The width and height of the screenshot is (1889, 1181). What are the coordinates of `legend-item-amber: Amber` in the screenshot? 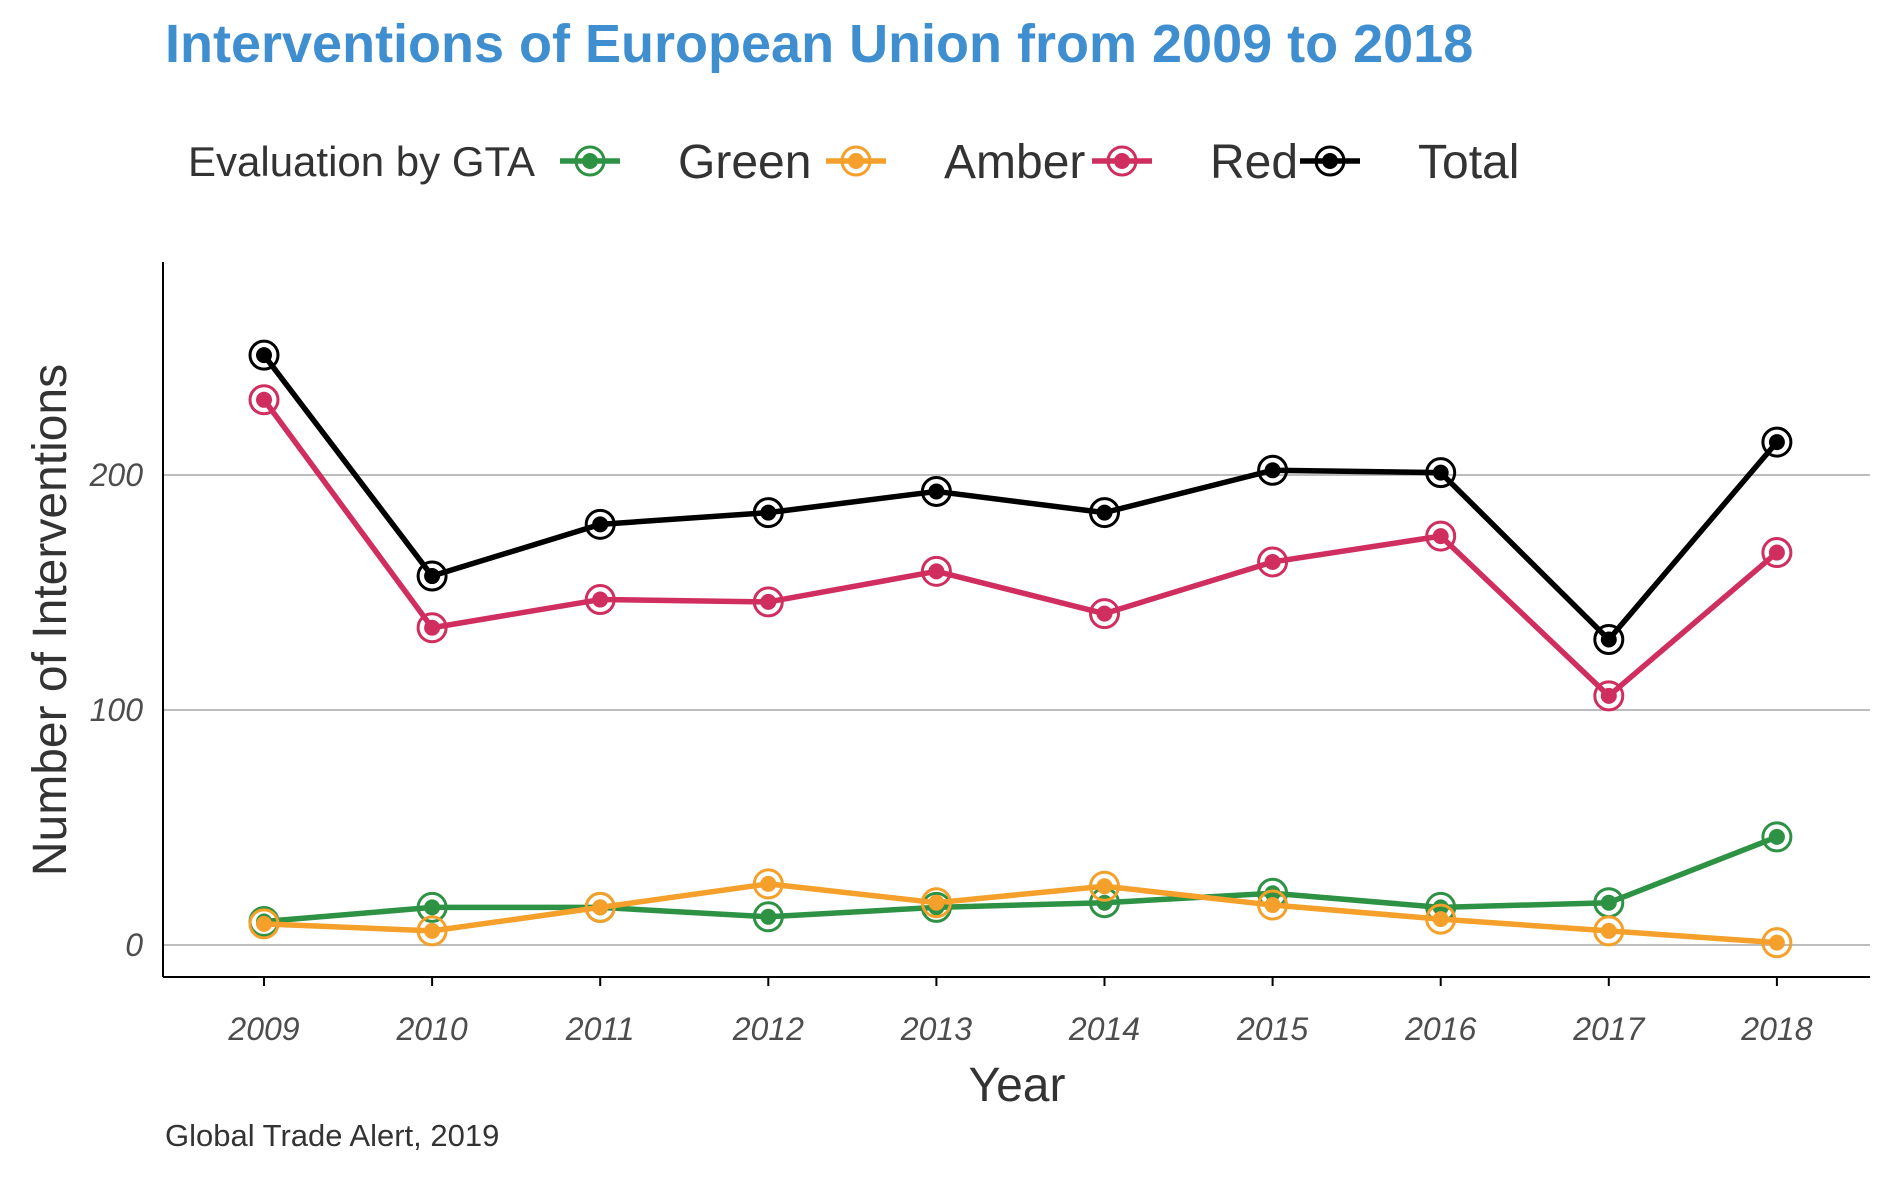 It's located at (955, 162).